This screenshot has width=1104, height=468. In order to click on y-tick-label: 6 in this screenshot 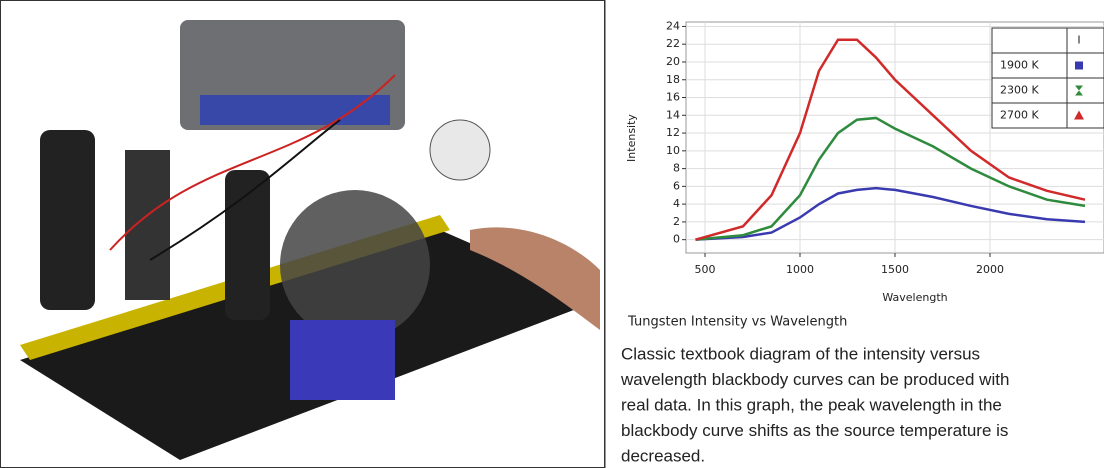, I will do `click(676, 185)`.